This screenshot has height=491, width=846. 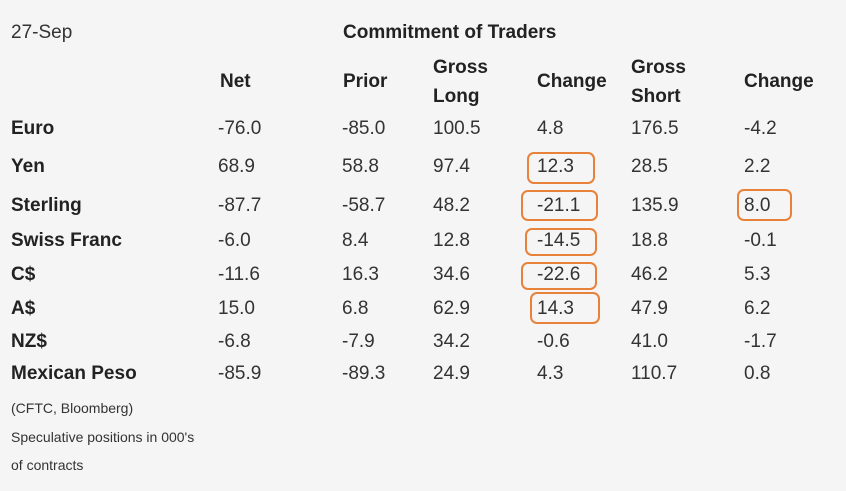 I want to click on highlight-box-swiss-franc-change, so click(x=561, y=242).